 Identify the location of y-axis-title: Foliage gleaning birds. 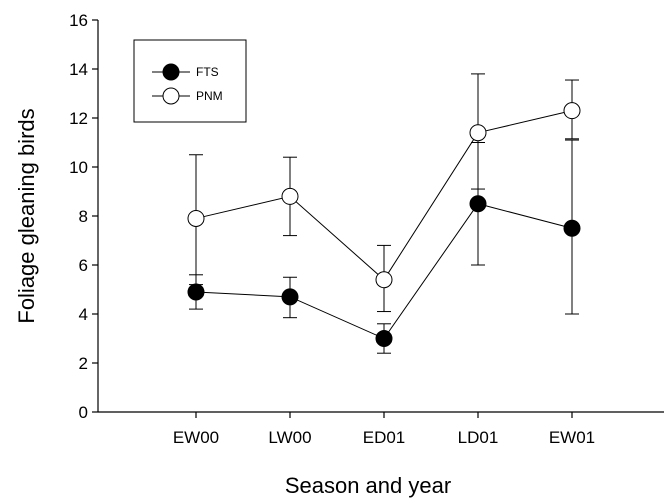
(26, 215).